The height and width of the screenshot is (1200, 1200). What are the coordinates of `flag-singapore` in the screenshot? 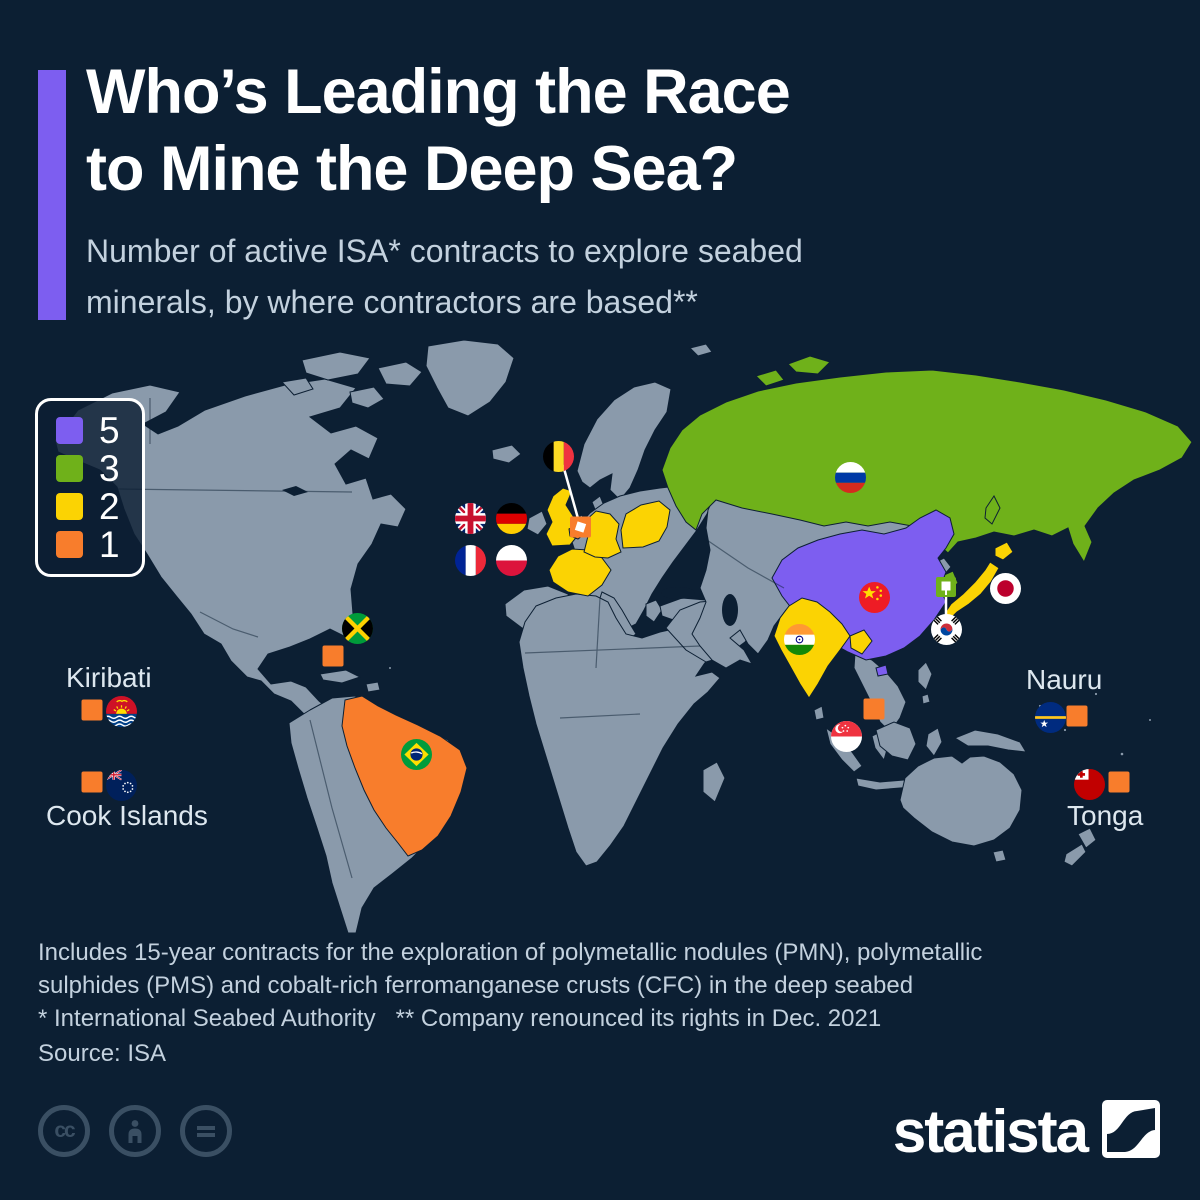 It's located at (846, 736).